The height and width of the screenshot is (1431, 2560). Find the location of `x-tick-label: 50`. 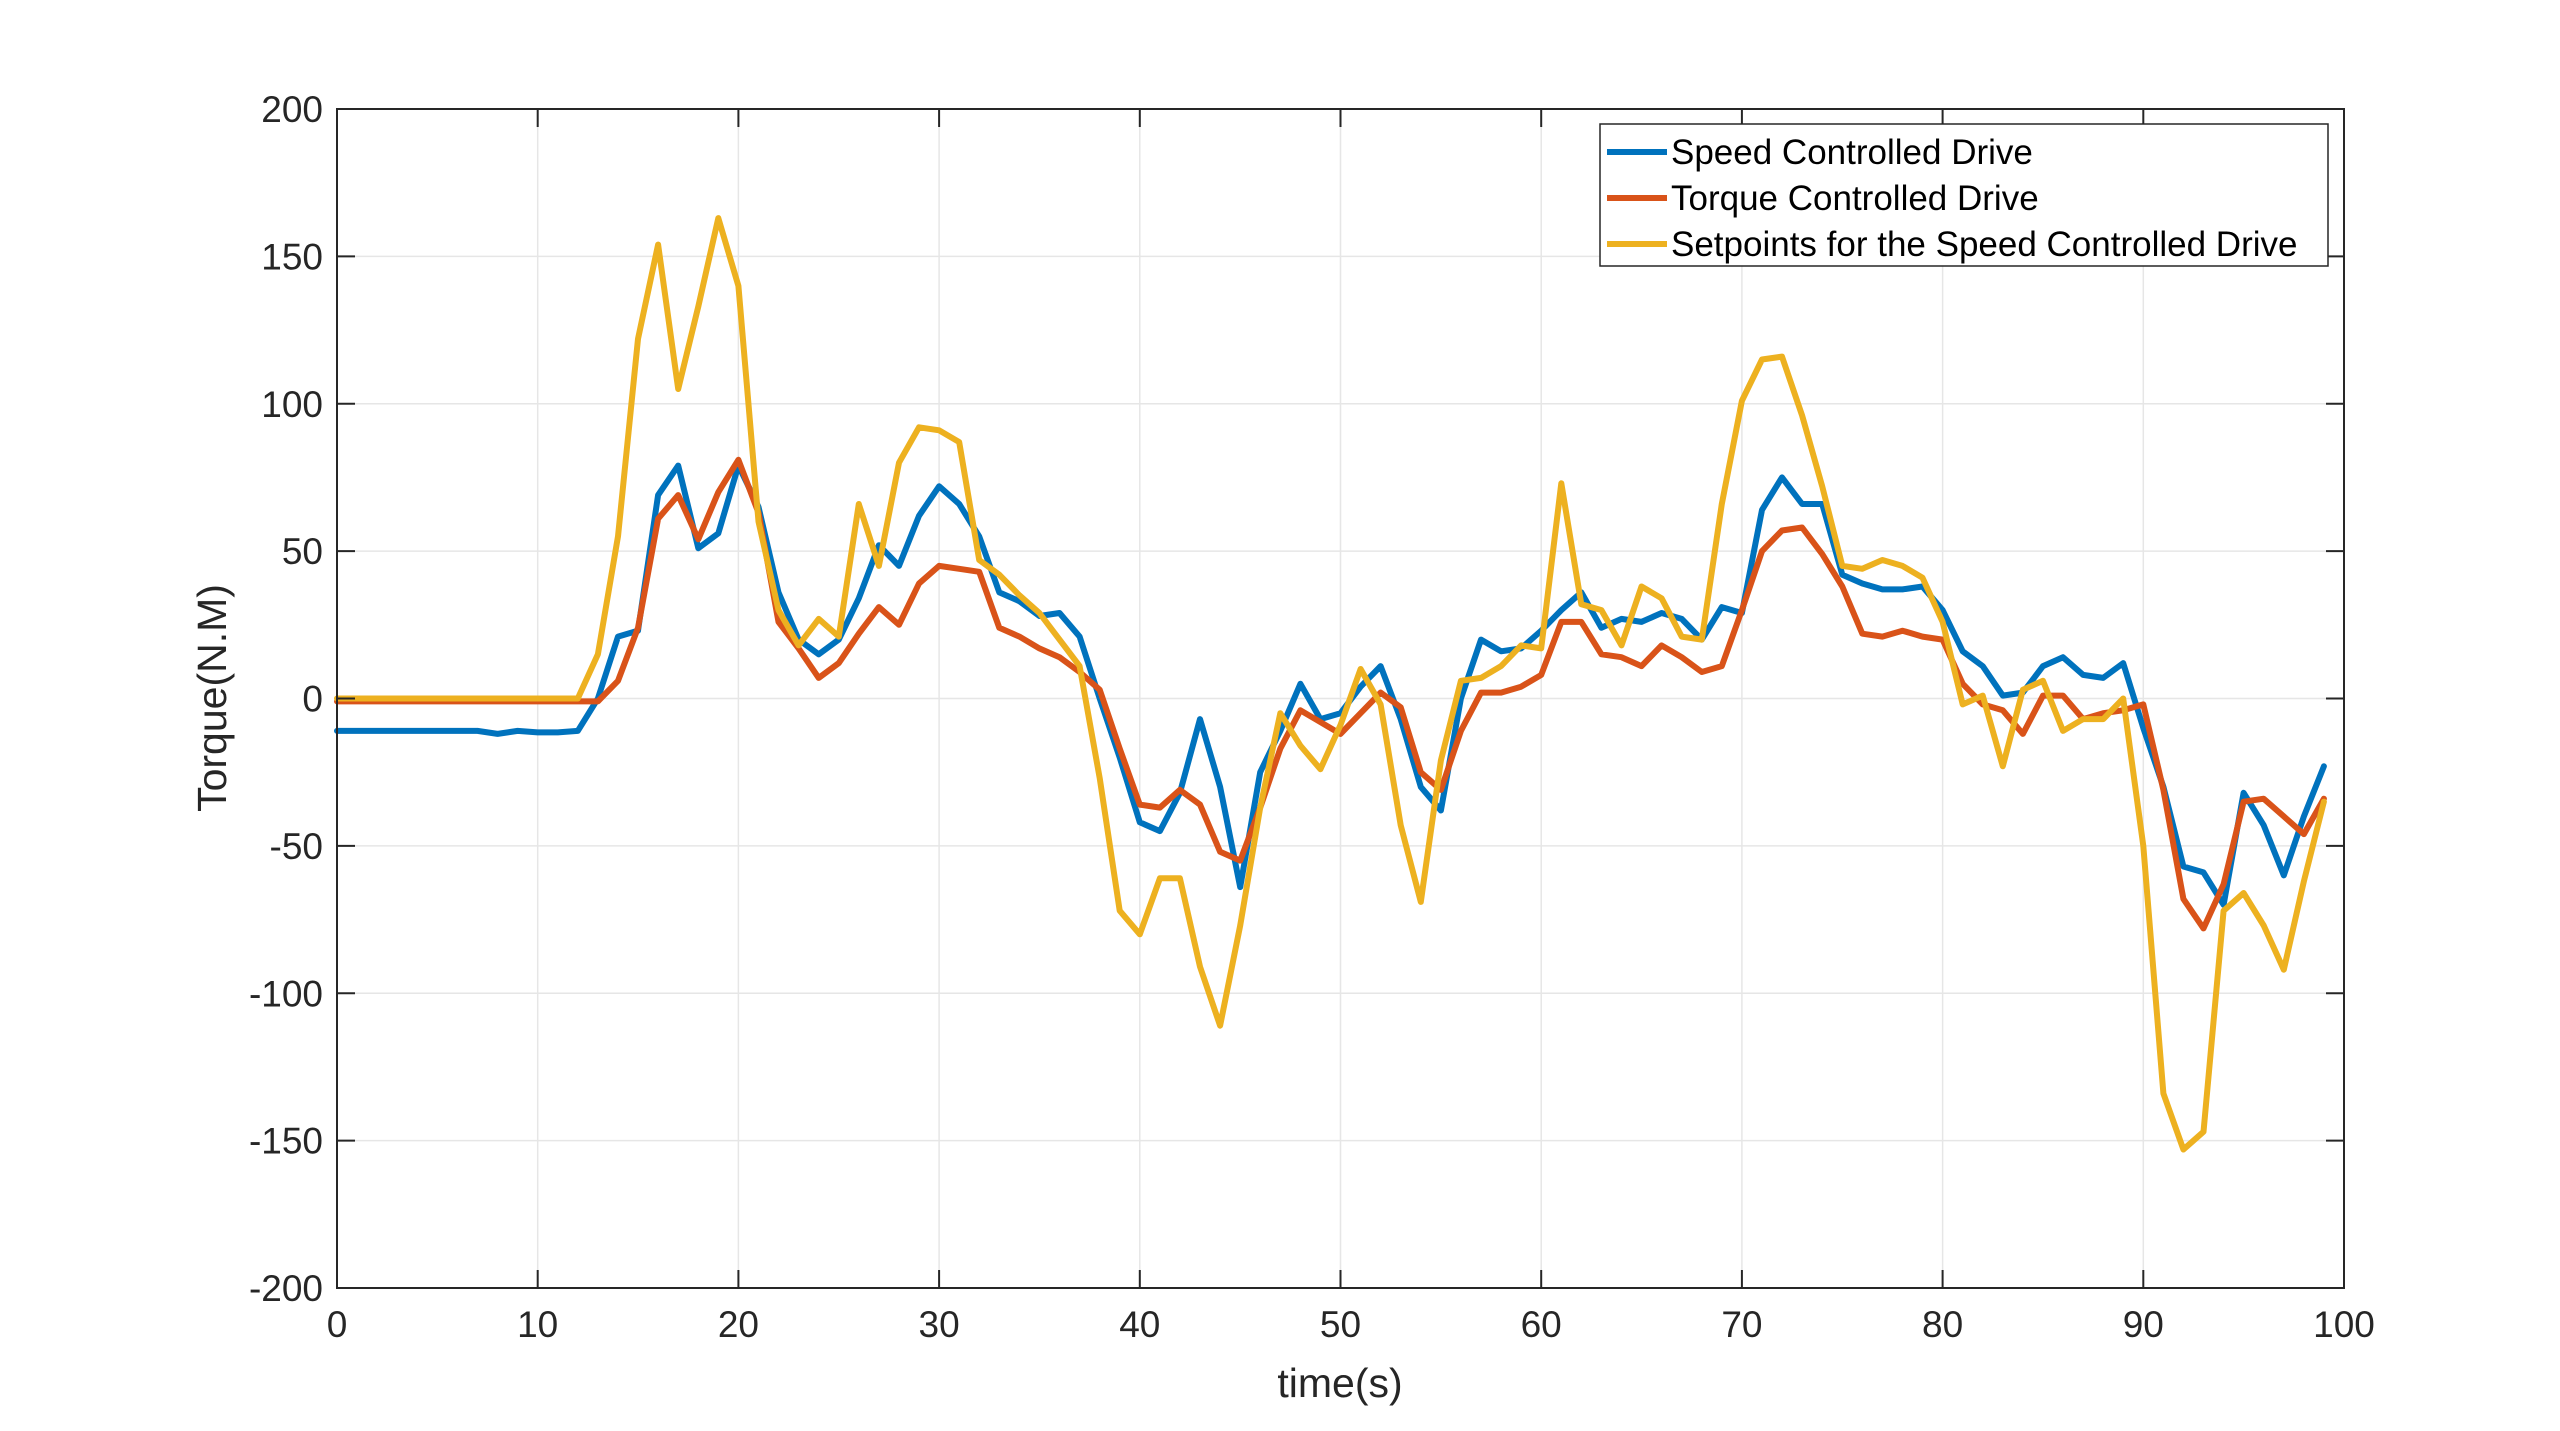

x-tick-label: 50 is located at coordinates (1340, 1324).